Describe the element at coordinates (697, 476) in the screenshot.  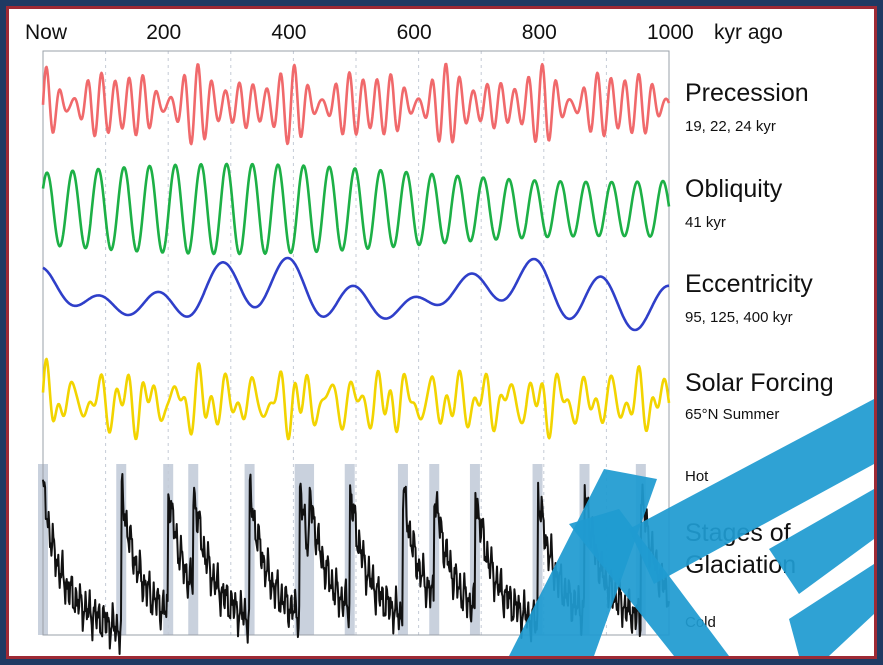
I see `label-hot: Hot` at that location.